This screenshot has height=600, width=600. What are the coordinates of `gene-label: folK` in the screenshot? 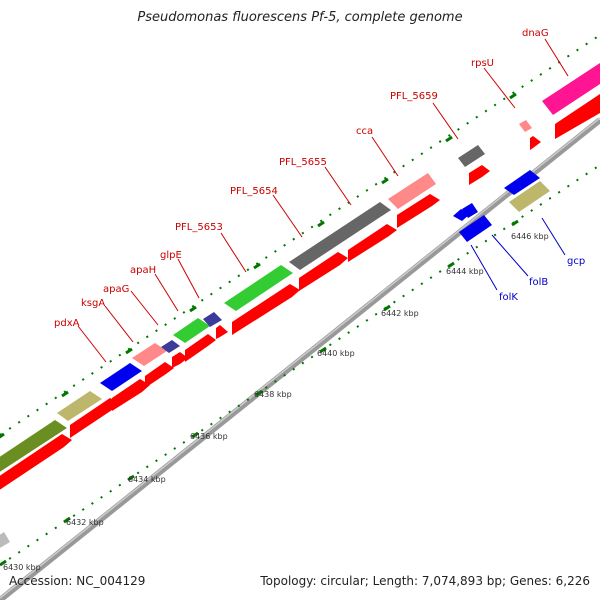 It's located at (508, 297).